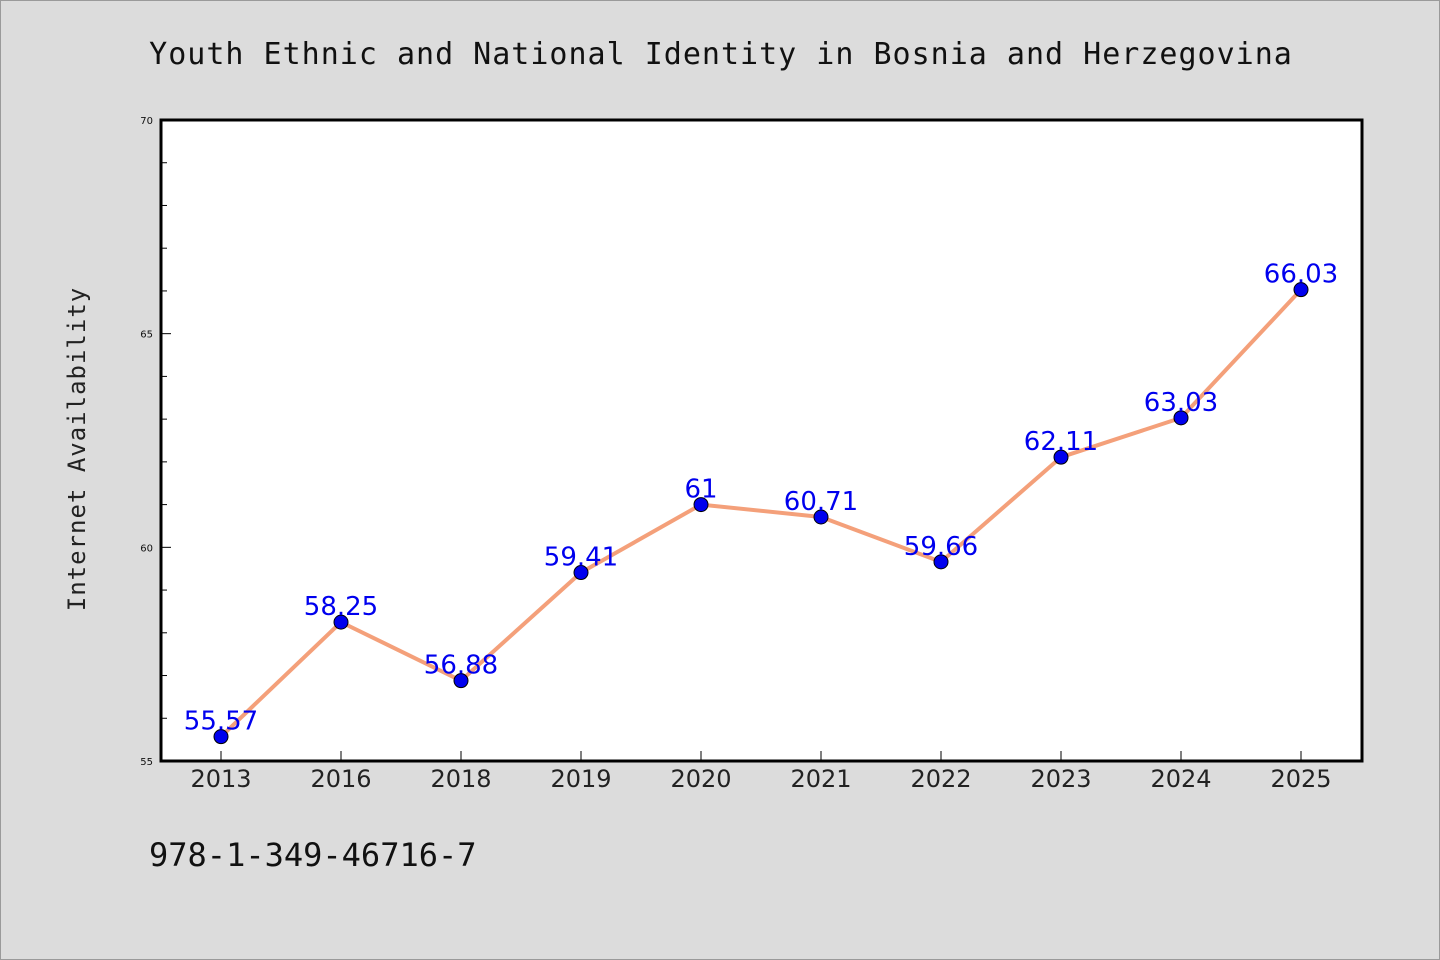  Describe the element at coordinates (77, 449) in the screenshot. I see `y-axis-label: Internet Availability` at that location.